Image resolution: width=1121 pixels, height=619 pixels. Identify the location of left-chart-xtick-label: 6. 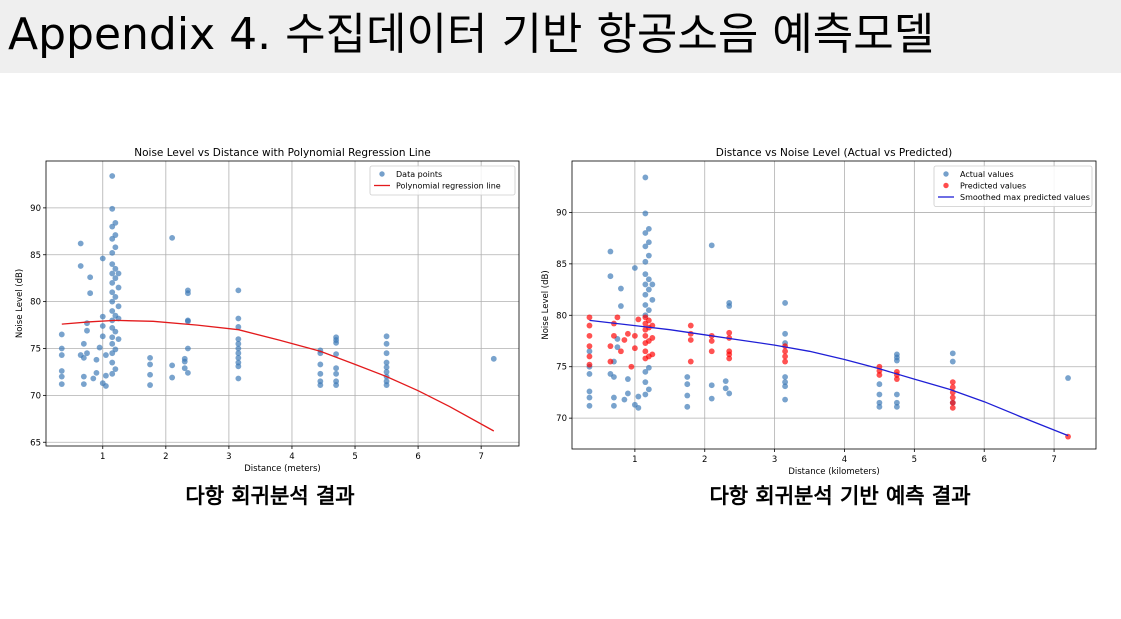
(417, 457).